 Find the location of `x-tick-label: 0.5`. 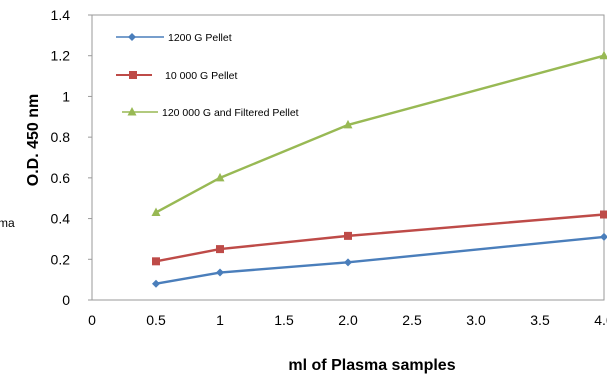

x-tick-label: 0.5 is located at coordinates (156, 320).